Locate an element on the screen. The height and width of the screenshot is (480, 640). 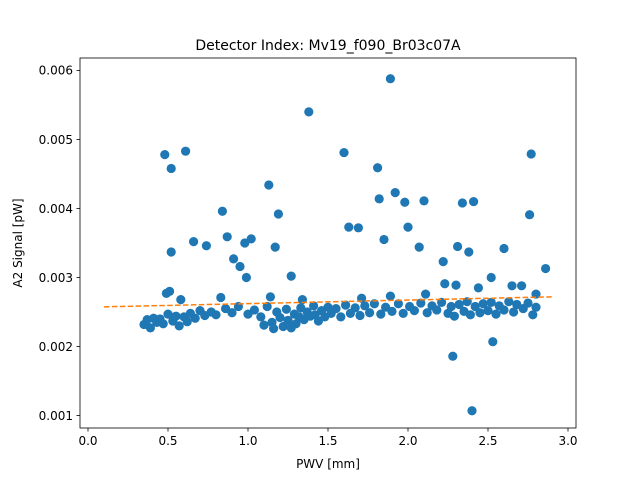
fit-line is located at coordinates (328, 302).